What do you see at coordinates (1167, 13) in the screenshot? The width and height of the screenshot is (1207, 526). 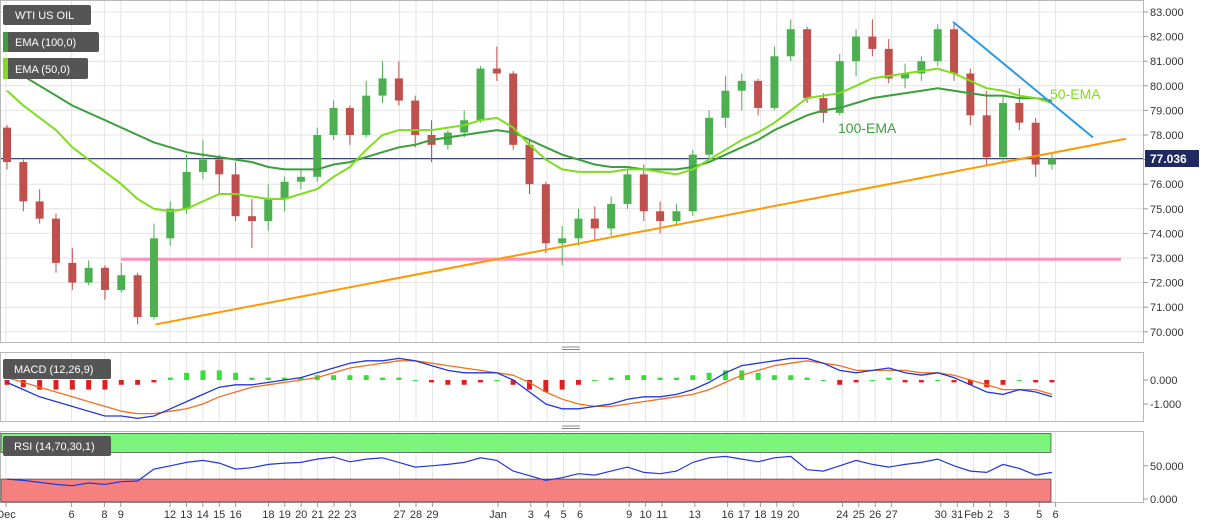 I see `price-tick-label: 83.000` at bounding box center [1167, 13].